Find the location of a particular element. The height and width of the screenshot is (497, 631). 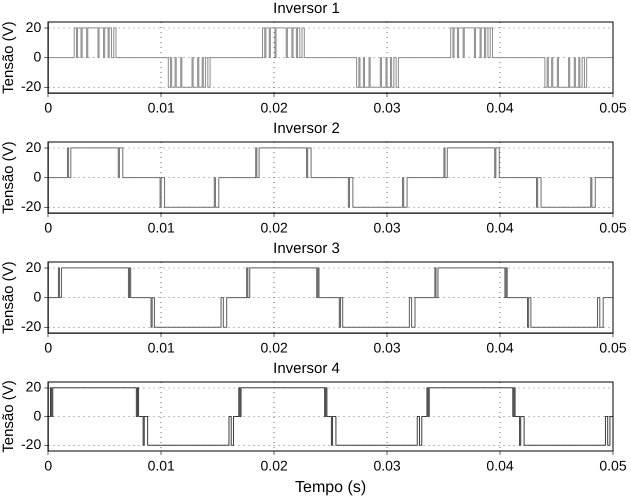

chart-title: Inversor 3 is located at coordinates (306, 249).